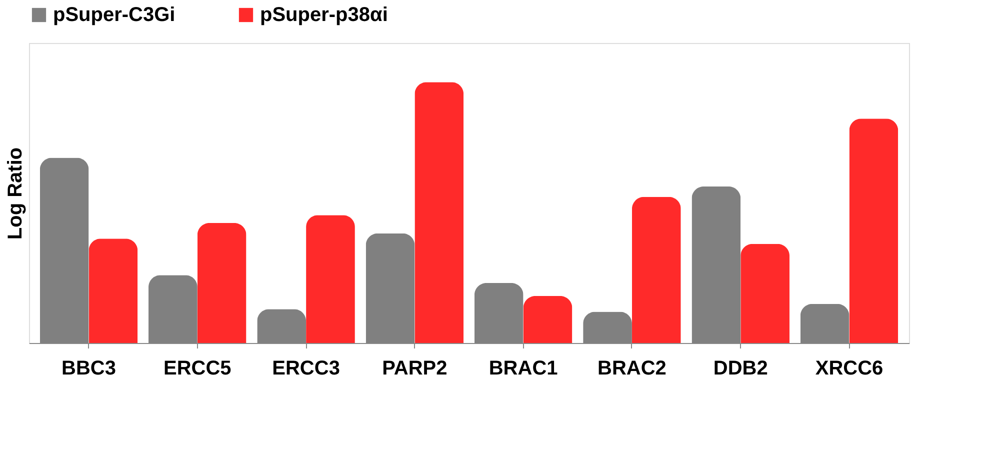 The height and width of the screenshot is (450, 985). I want to click on x-tick-label: ERCC5, so click(197, 369).